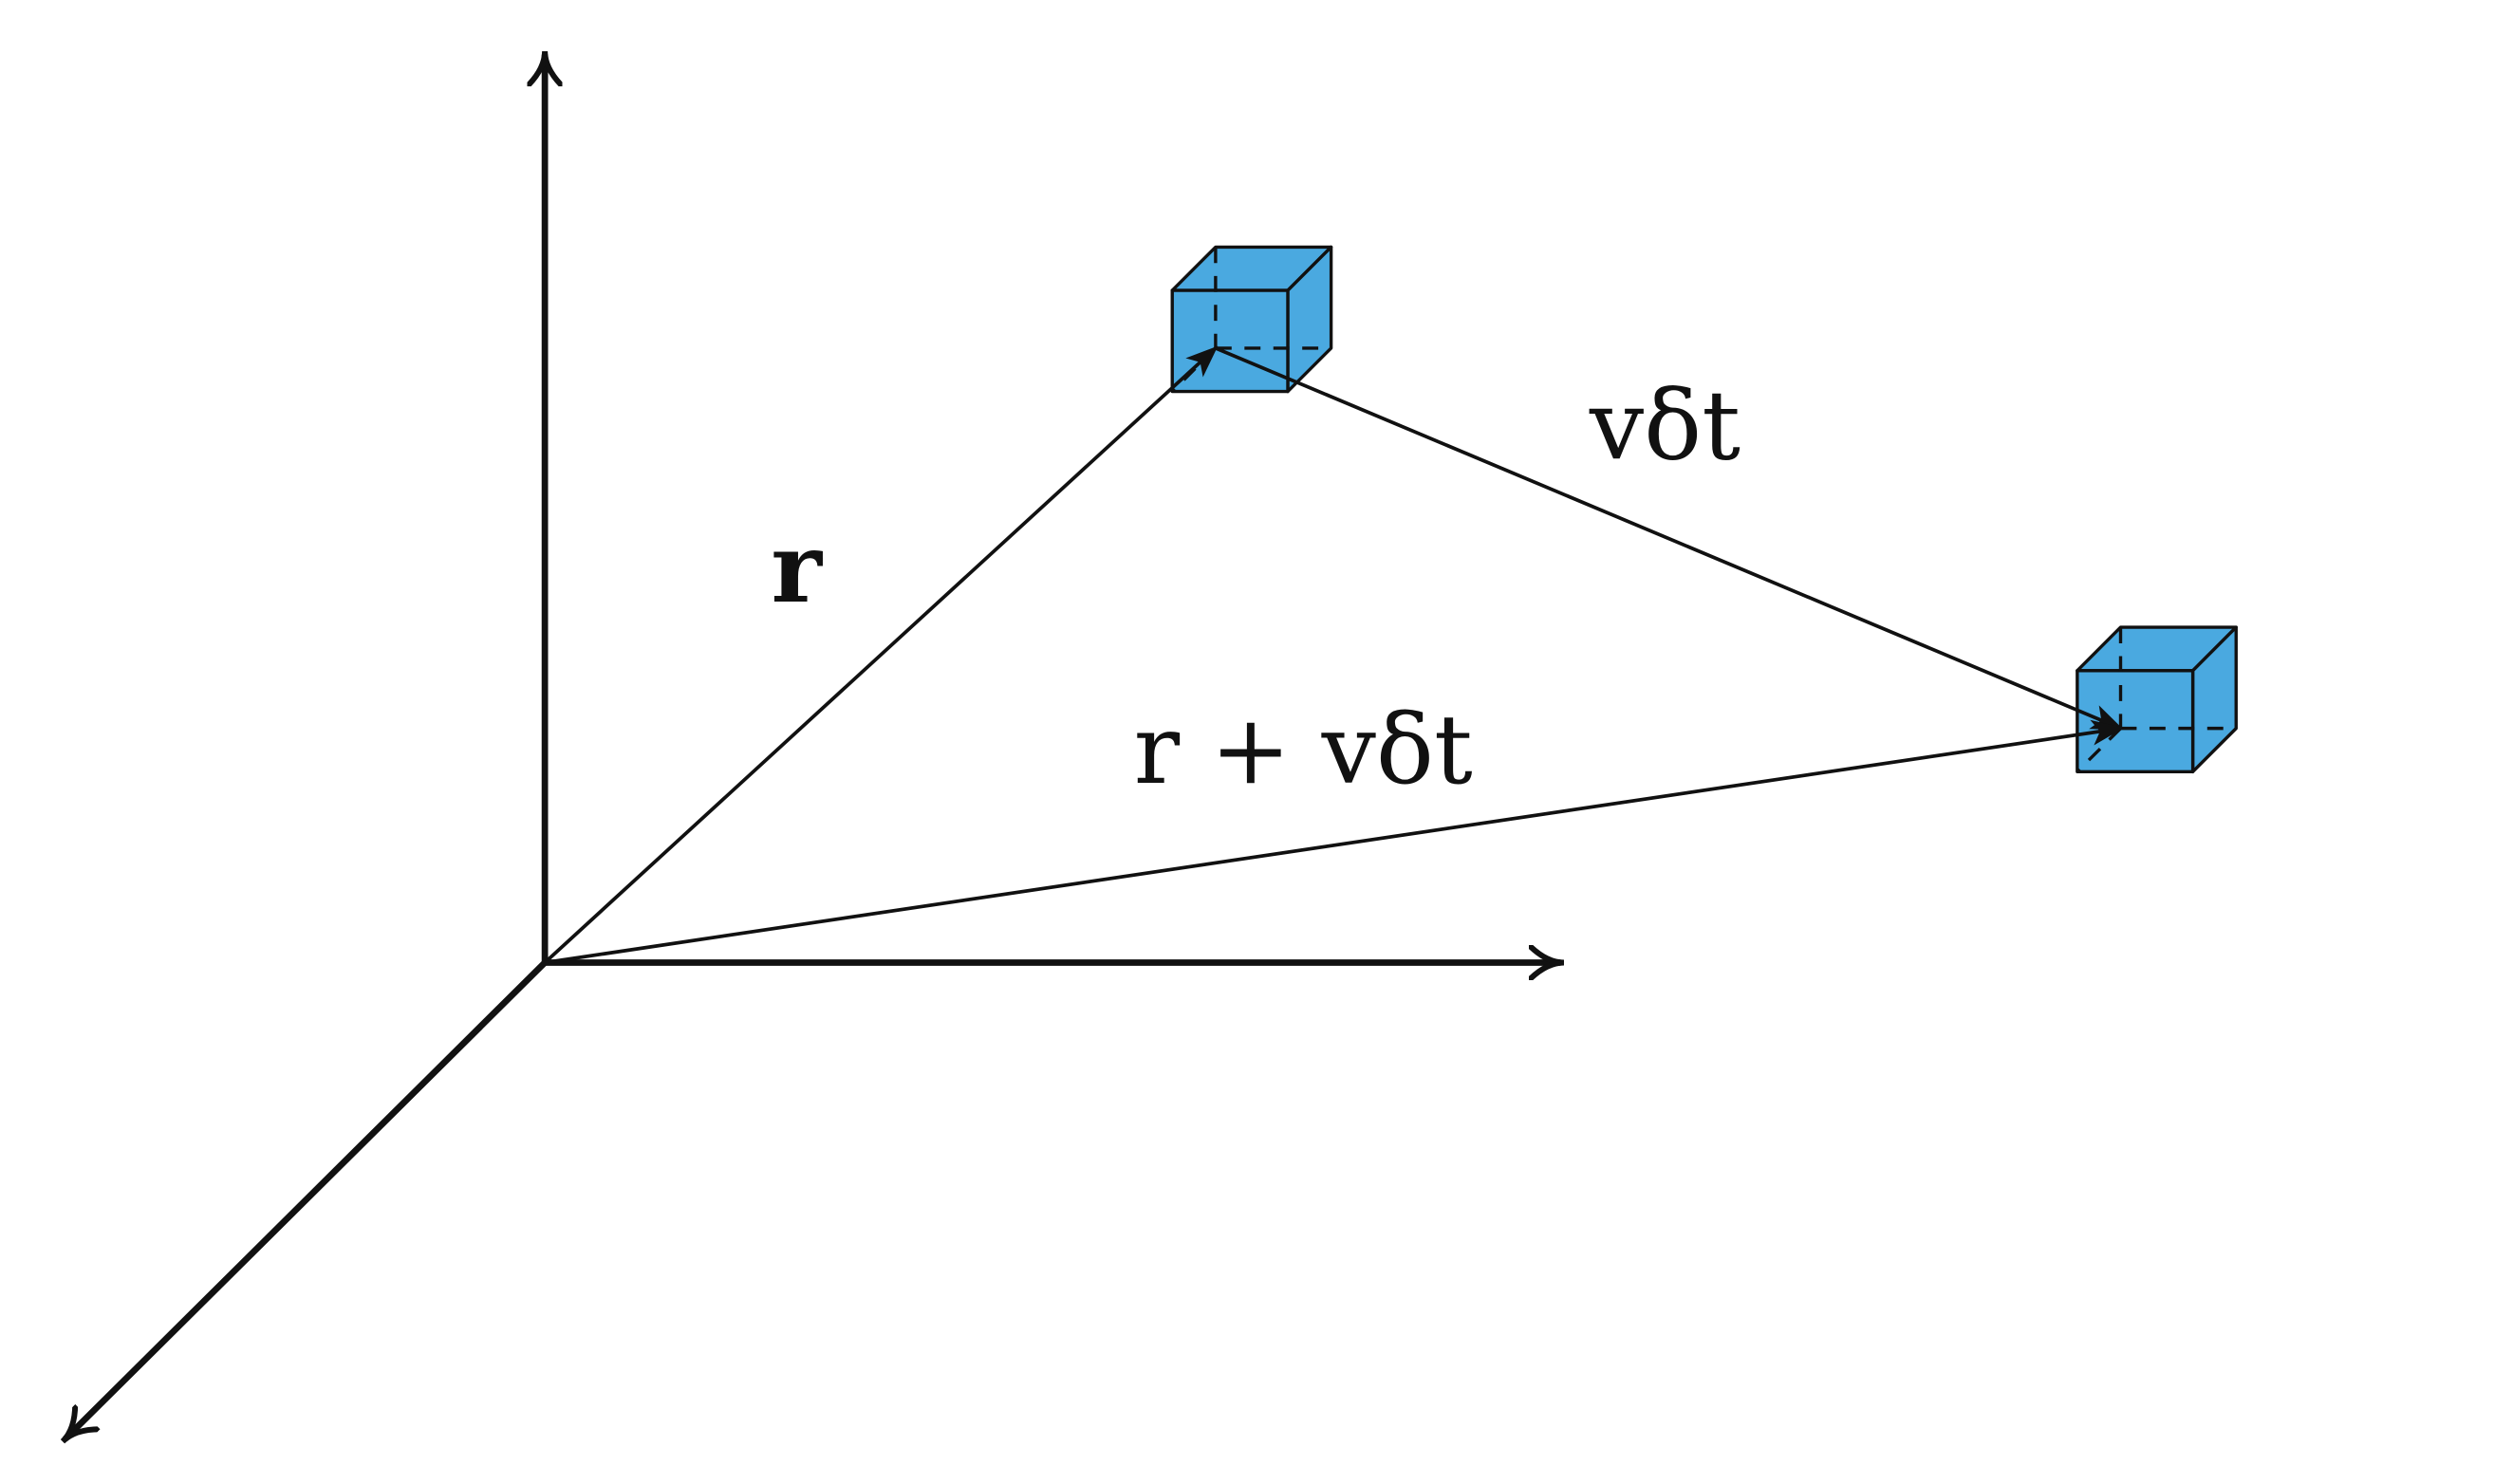  What do you see at coordinates (1334, 842) in the screenshot?
I see `vector-r-plus-v-dt` at bounding box center [1334, 842].